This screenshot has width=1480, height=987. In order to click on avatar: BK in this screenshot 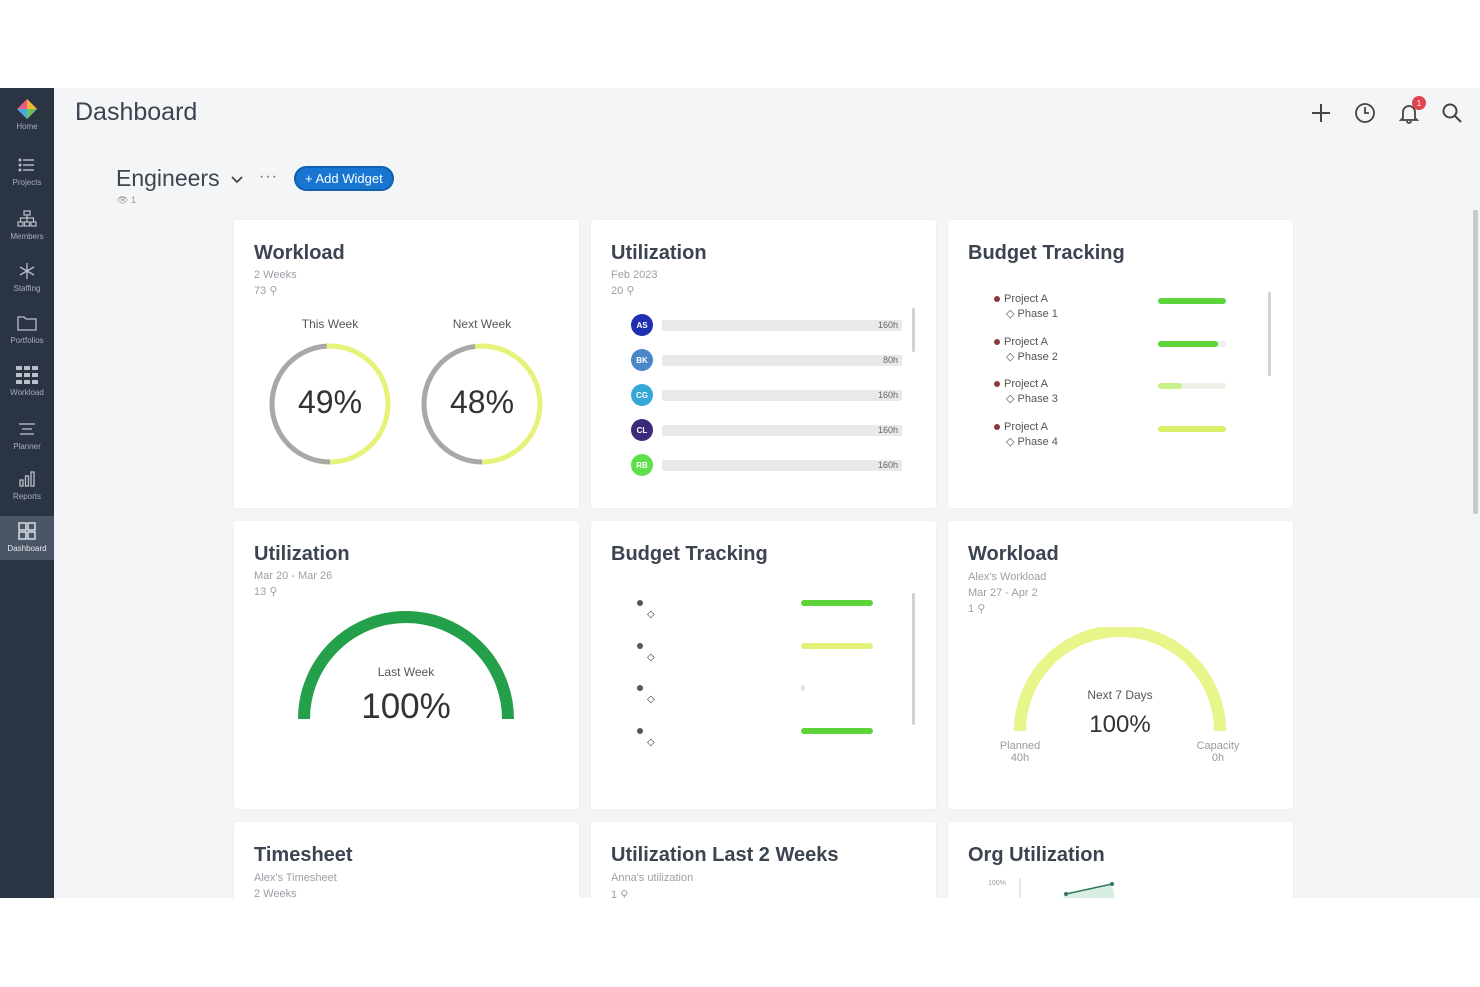, I will do `click(642, 360)`.